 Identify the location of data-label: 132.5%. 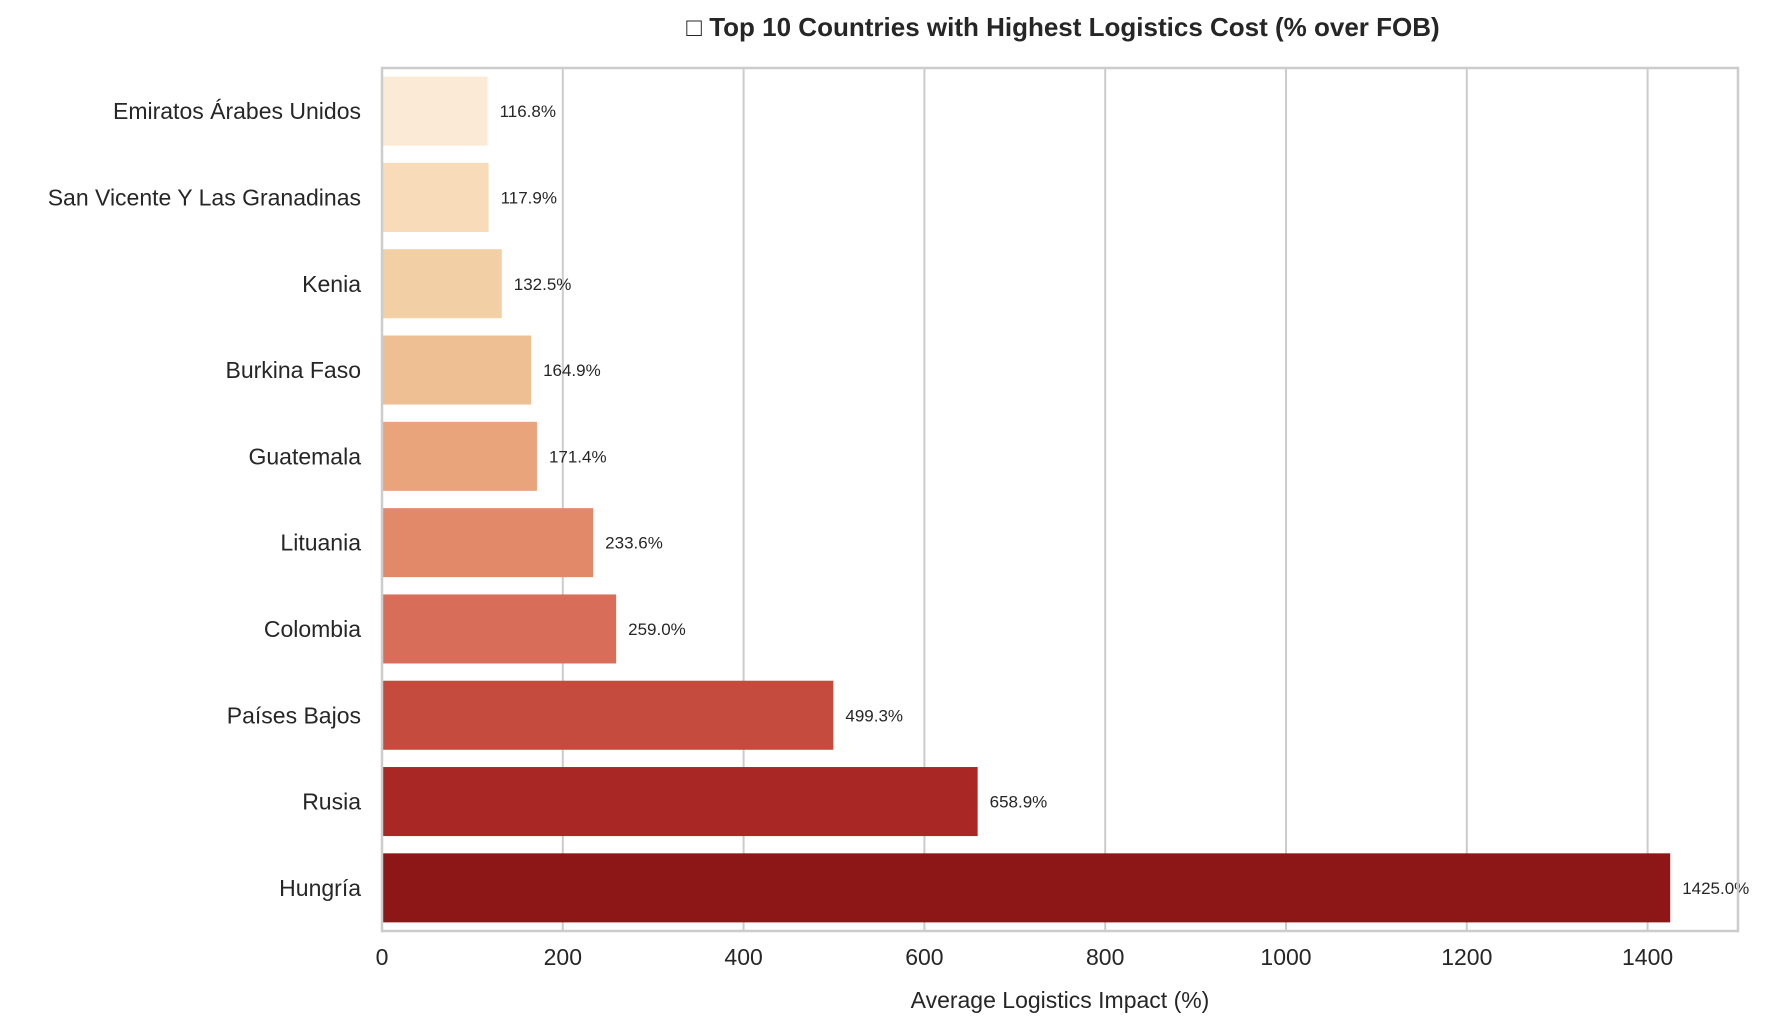
(543, 284).